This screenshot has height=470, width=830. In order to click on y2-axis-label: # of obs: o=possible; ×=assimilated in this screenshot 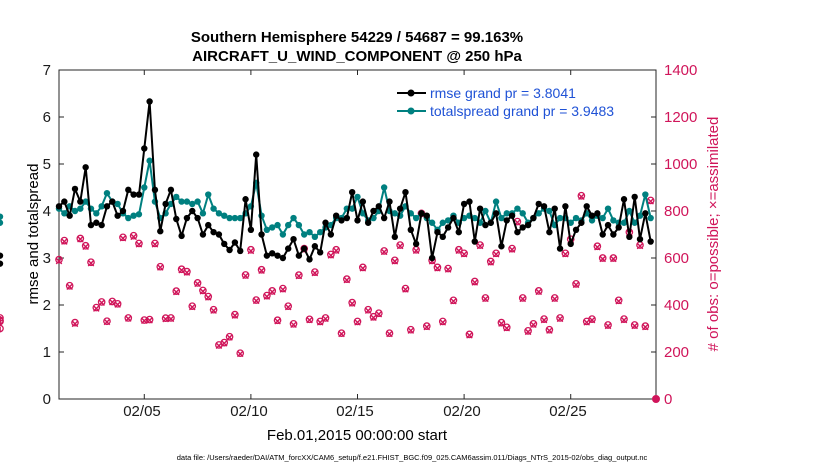, I will do `click(713, 234)`.